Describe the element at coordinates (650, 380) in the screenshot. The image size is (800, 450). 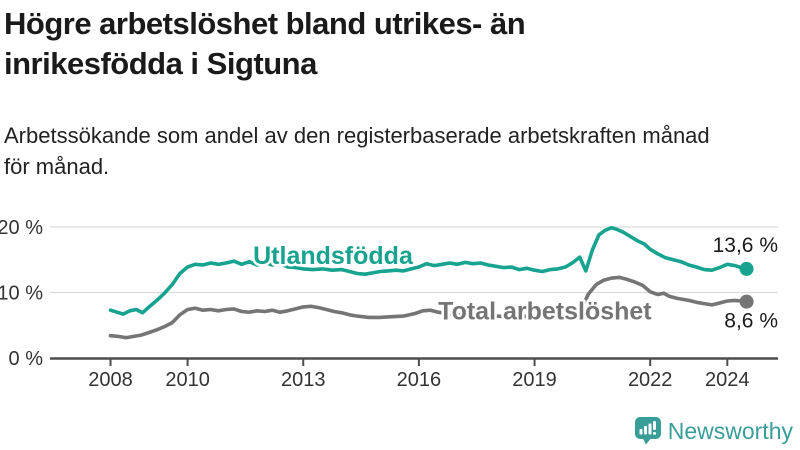
I see `x-tick-label-2022: 2022` at that location.